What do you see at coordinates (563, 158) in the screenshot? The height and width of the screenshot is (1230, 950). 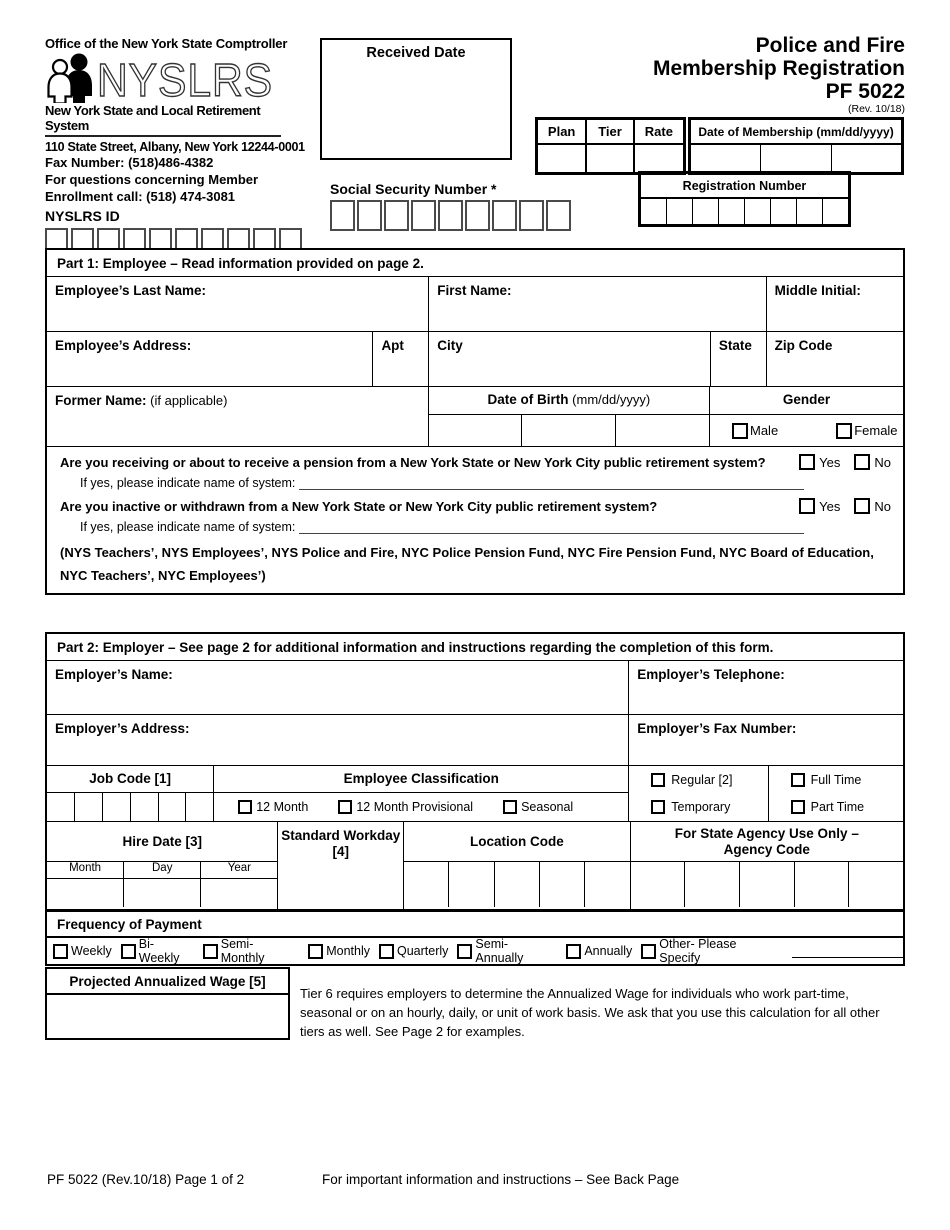 I see `plan-cell` at bounding box center [563, 158].